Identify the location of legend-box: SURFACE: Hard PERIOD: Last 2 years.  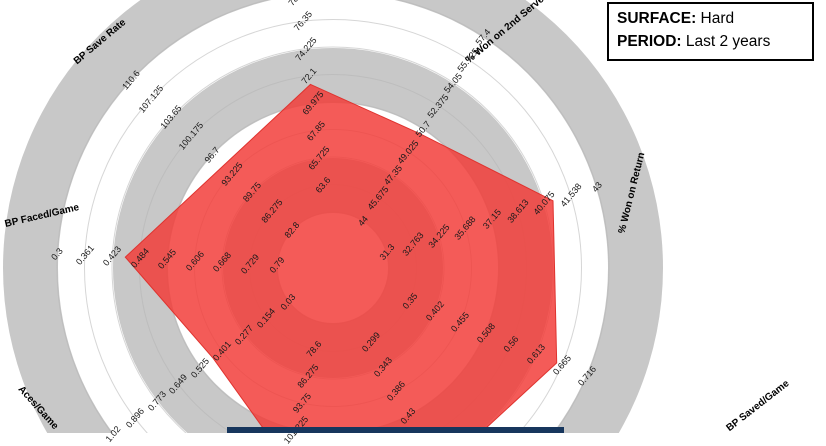
(710, 31).